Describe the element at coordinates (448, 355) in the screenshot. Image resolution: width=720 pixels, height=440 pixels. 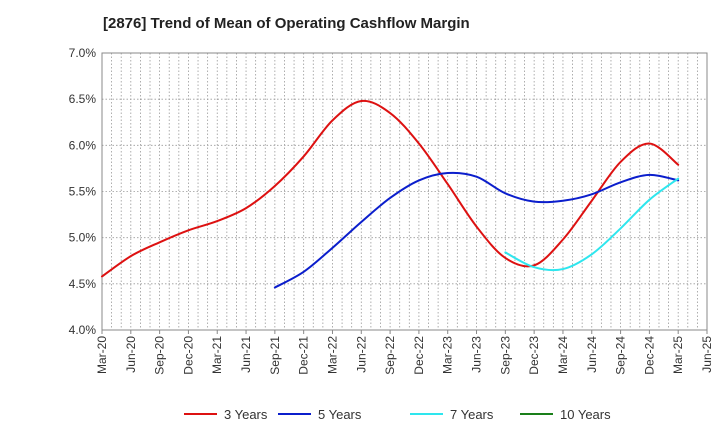
I see `x-tick-label: Mar-23` at that location.